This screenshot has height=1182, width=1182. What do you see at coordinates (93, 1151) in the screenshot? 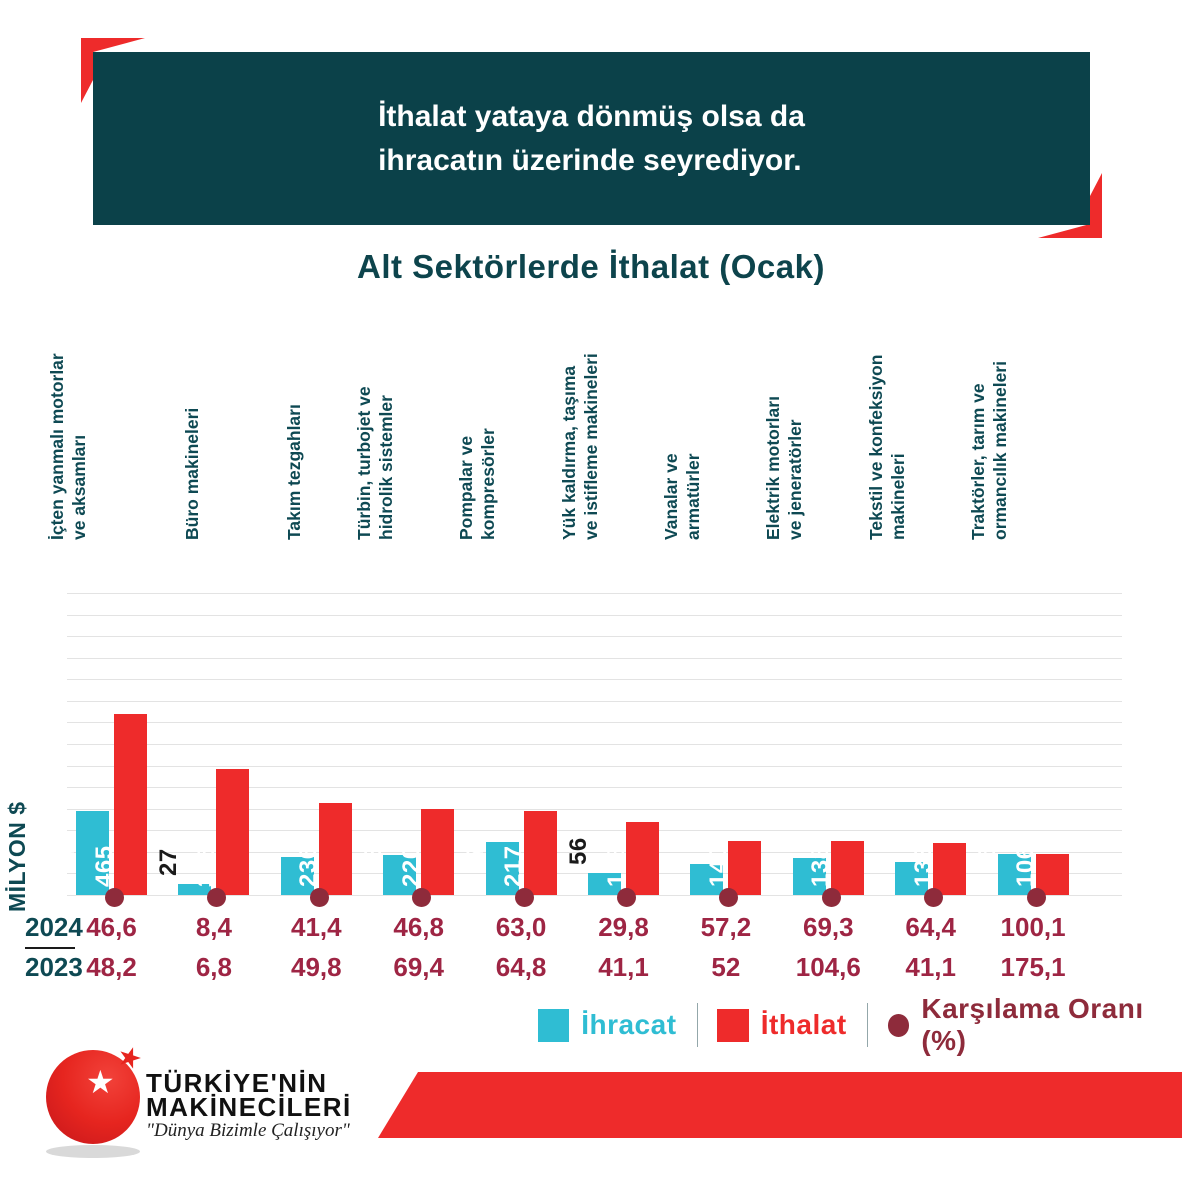
I see `logo-shadow` at bounding box center [93, 1151].